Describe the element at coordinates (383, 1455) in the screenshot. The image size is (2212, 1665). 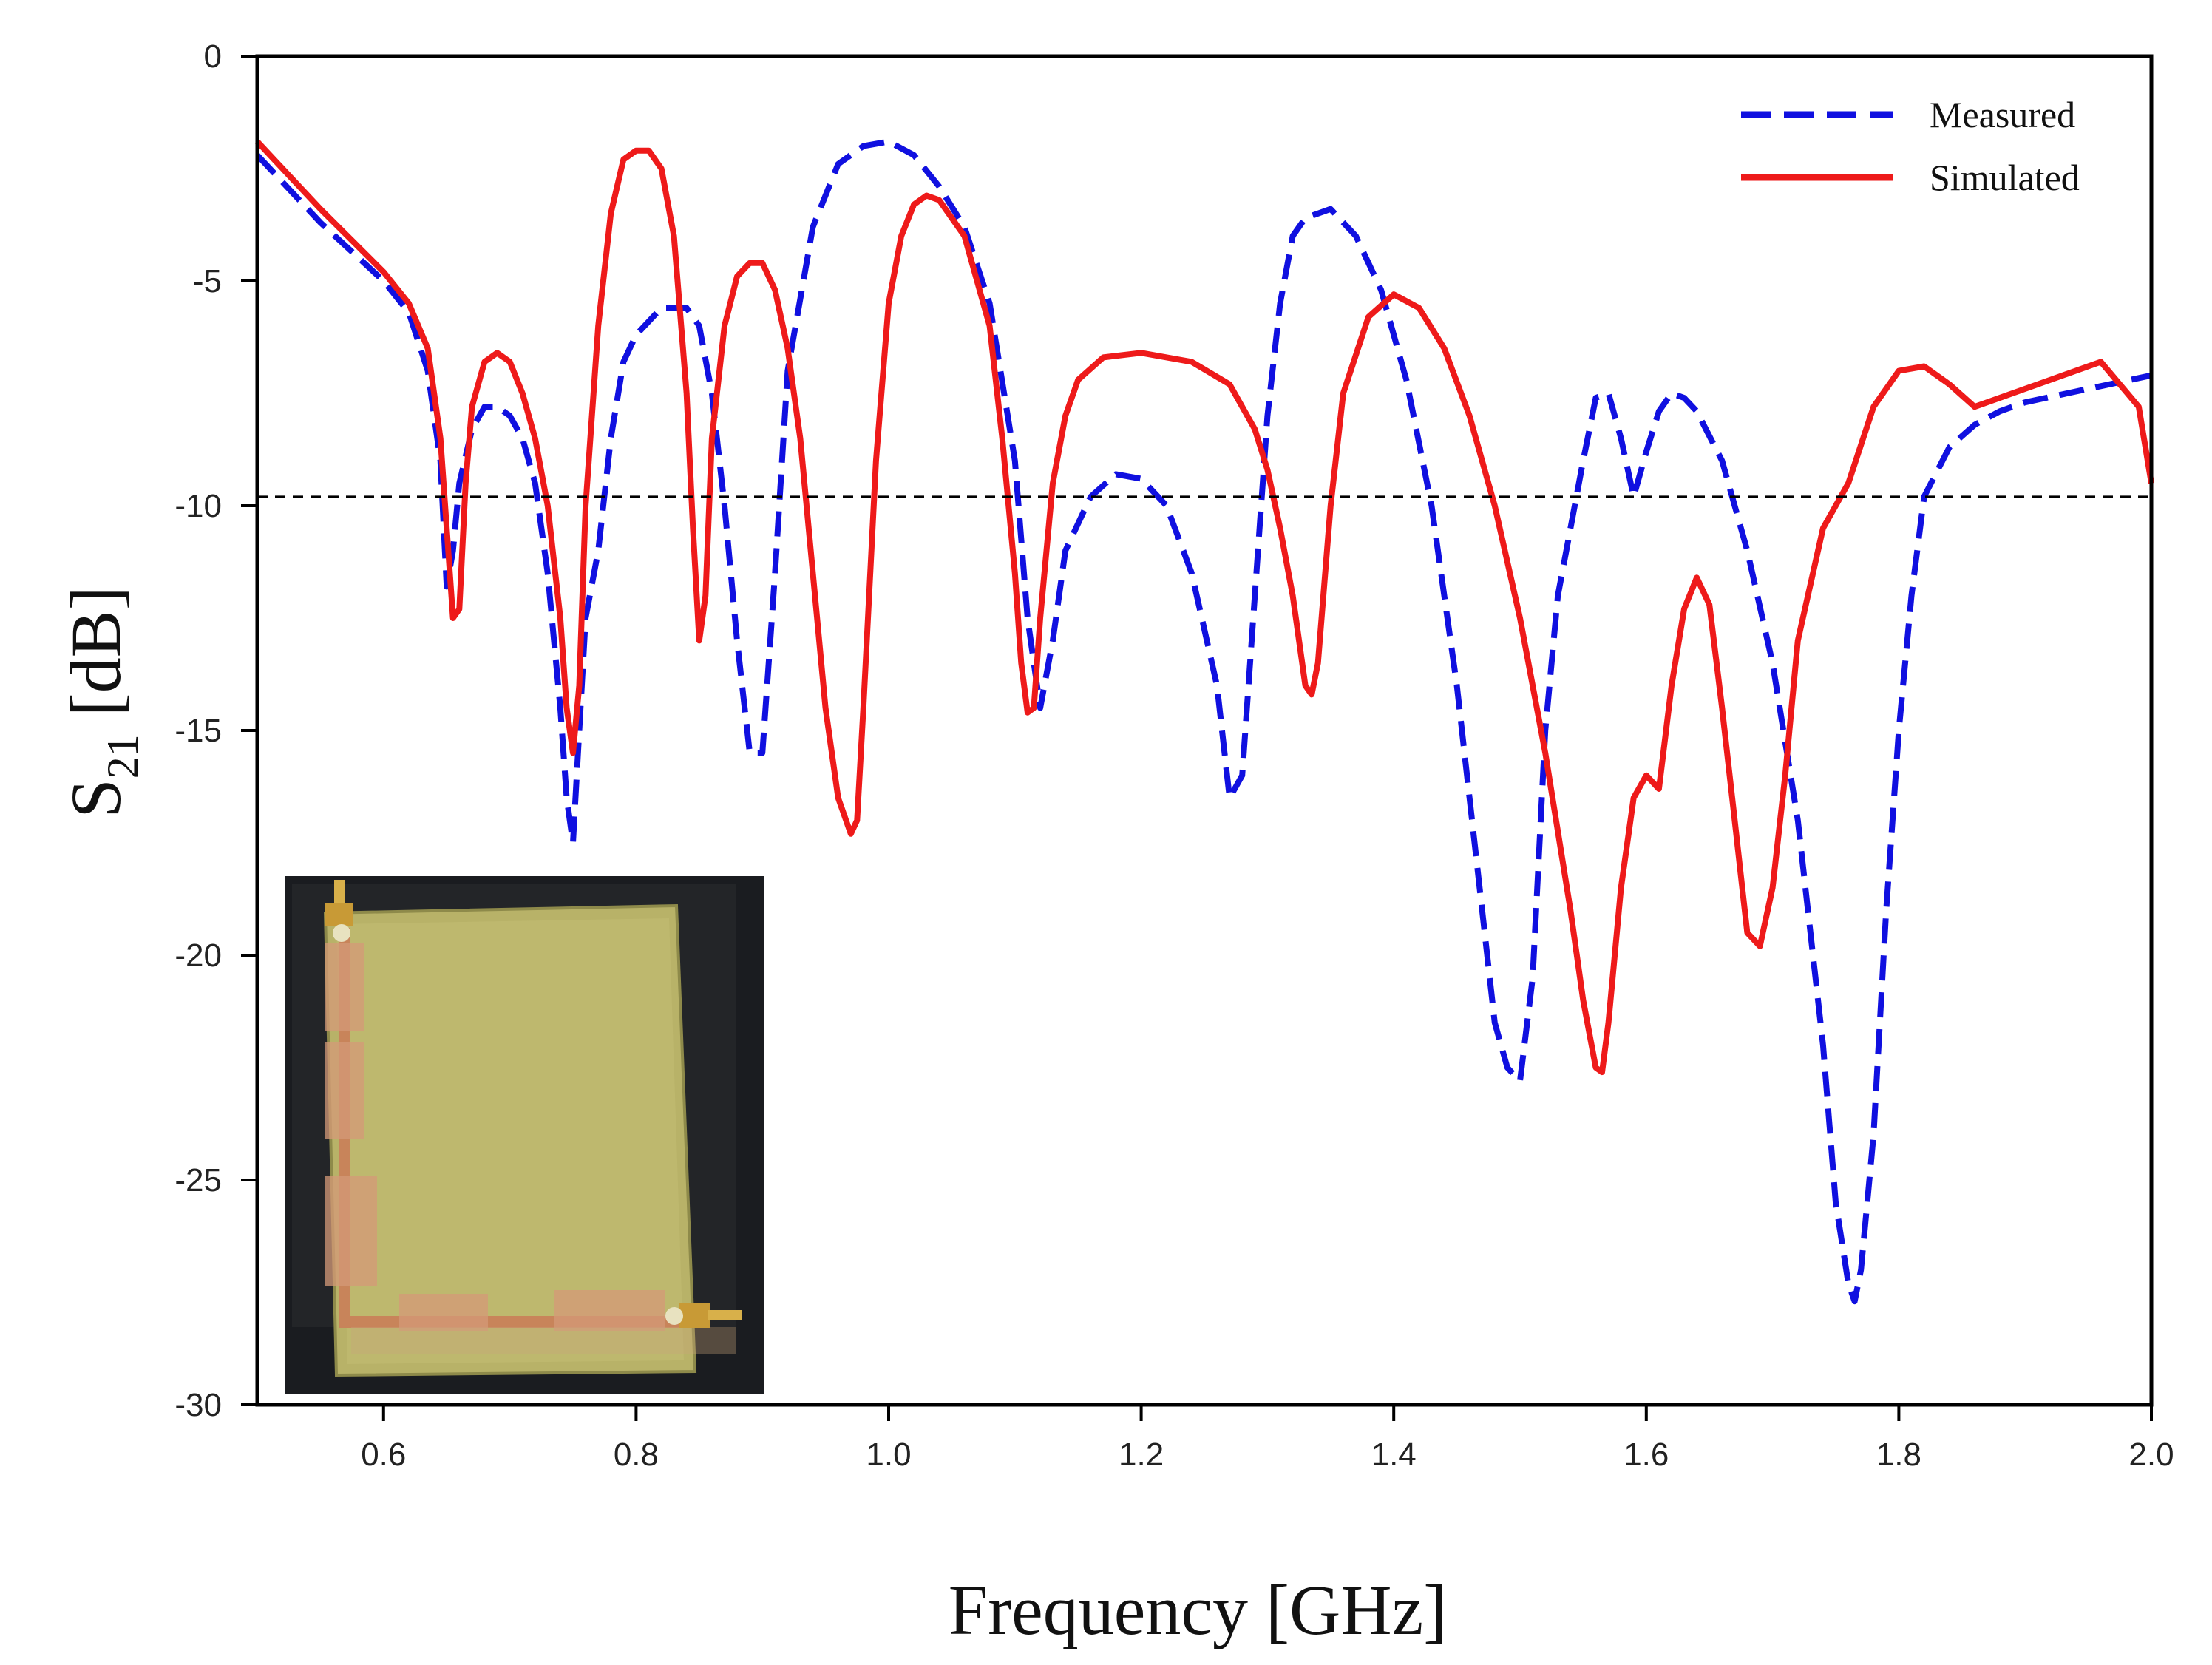
I see `x-tick-label: 0.6` at that location.